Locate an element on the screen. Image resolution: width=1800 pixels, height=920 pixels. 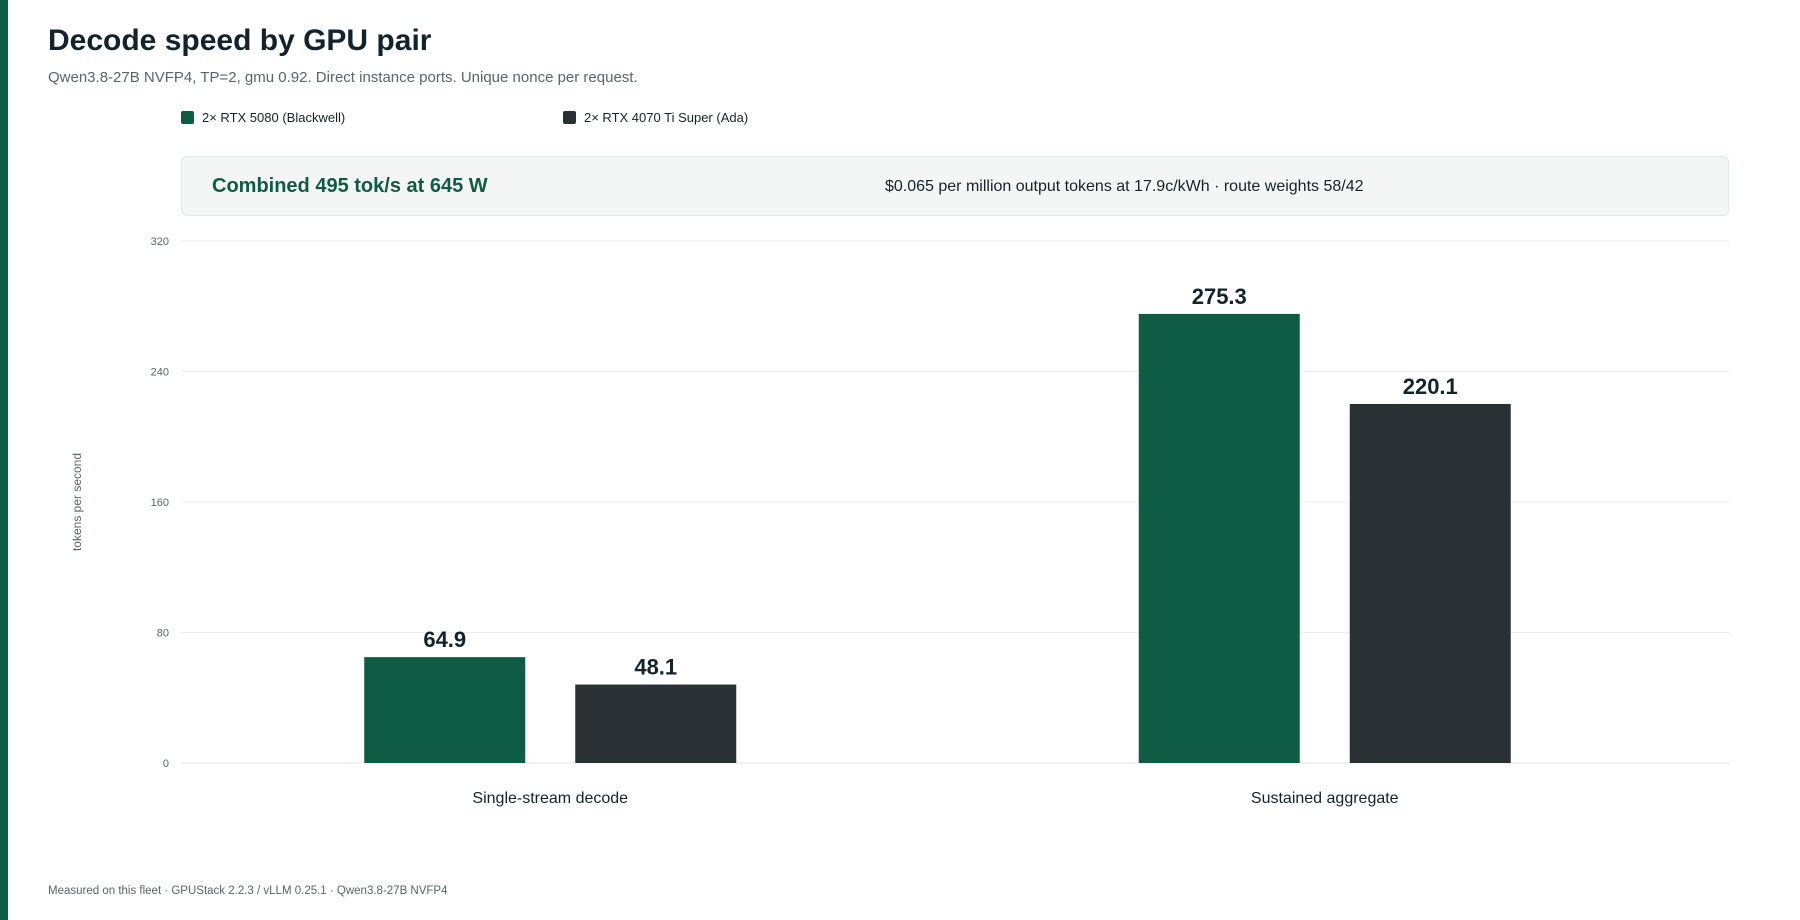
page-title: Decode speed by GPU pair is located at coordinates (240, 40).